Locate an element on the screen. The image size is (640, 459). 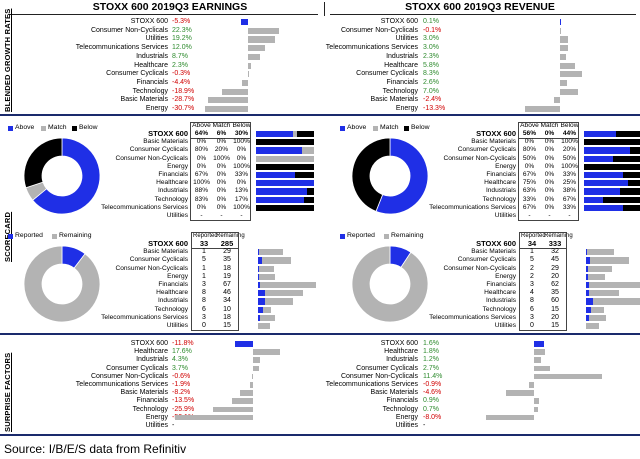
results-row-name: Telecommunications Services is located at coordinates (144, 207).